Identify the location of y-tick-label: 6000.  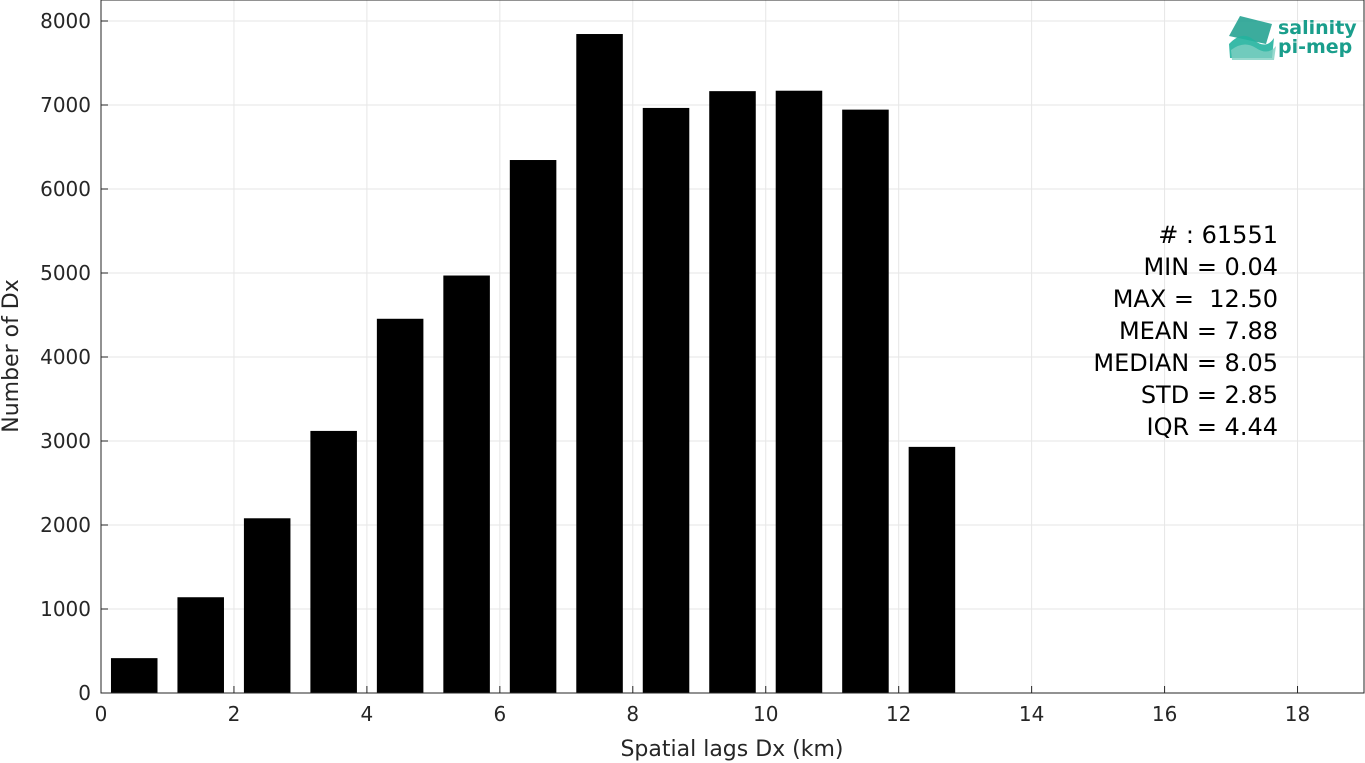
(65, 189).